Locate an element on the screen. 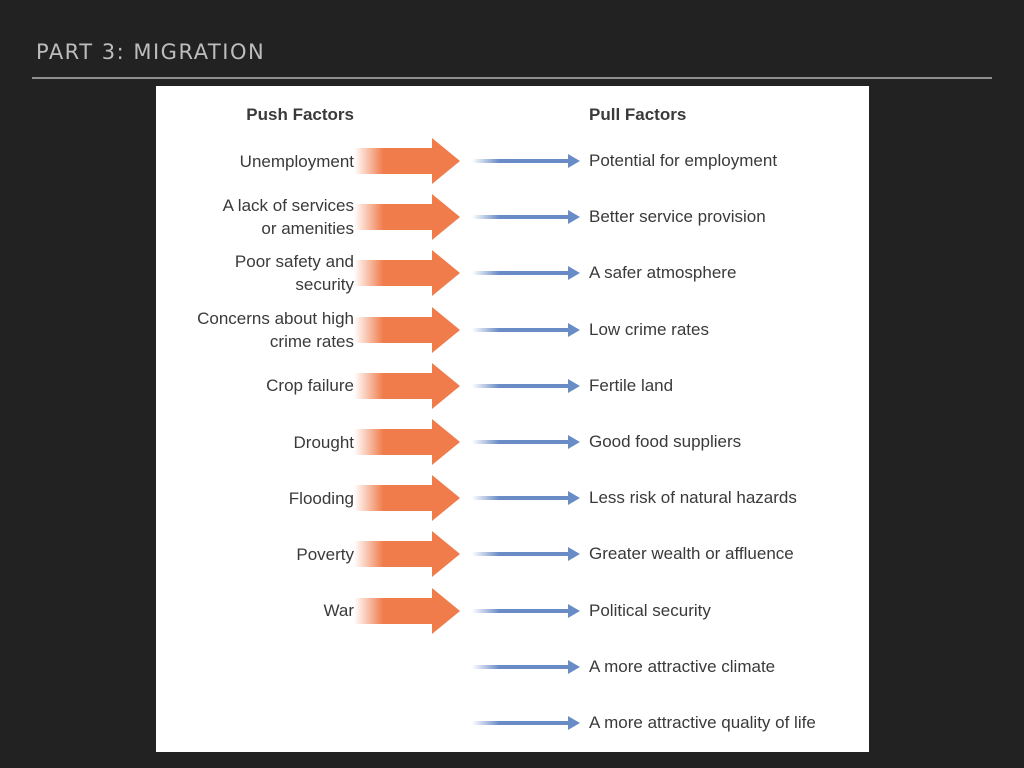 Image resolution: width=1024 pixels, height=768 pixels. push-factor-label: Drought is located at coordinates (323, 442).